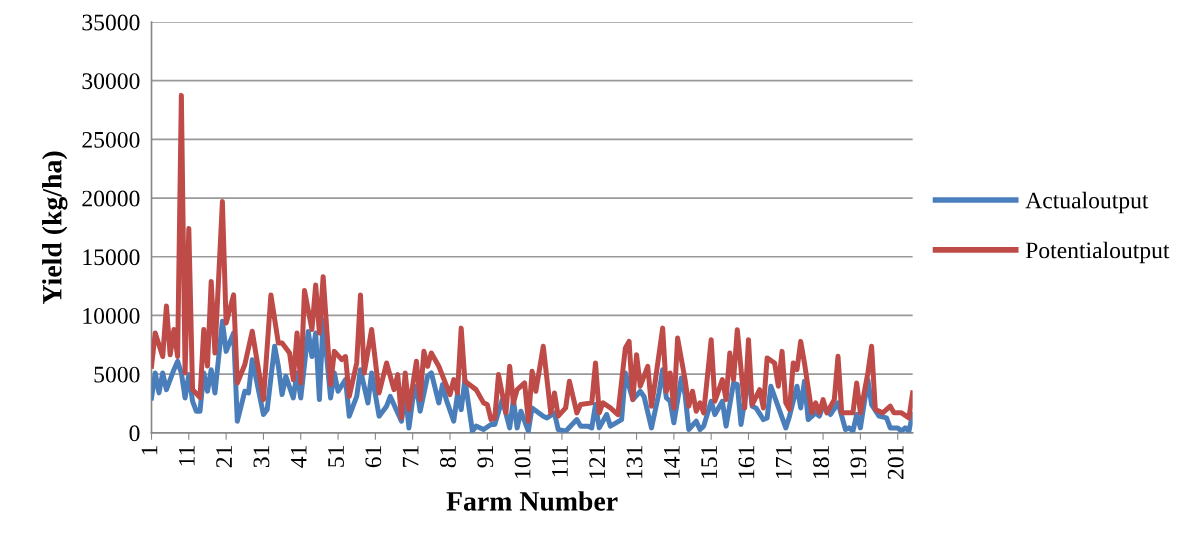 This screenshot has height=537, width=1193. Describe the element at coordinates (298, 457) in the screenshot. I see `x-tick-label: 41` at that location.